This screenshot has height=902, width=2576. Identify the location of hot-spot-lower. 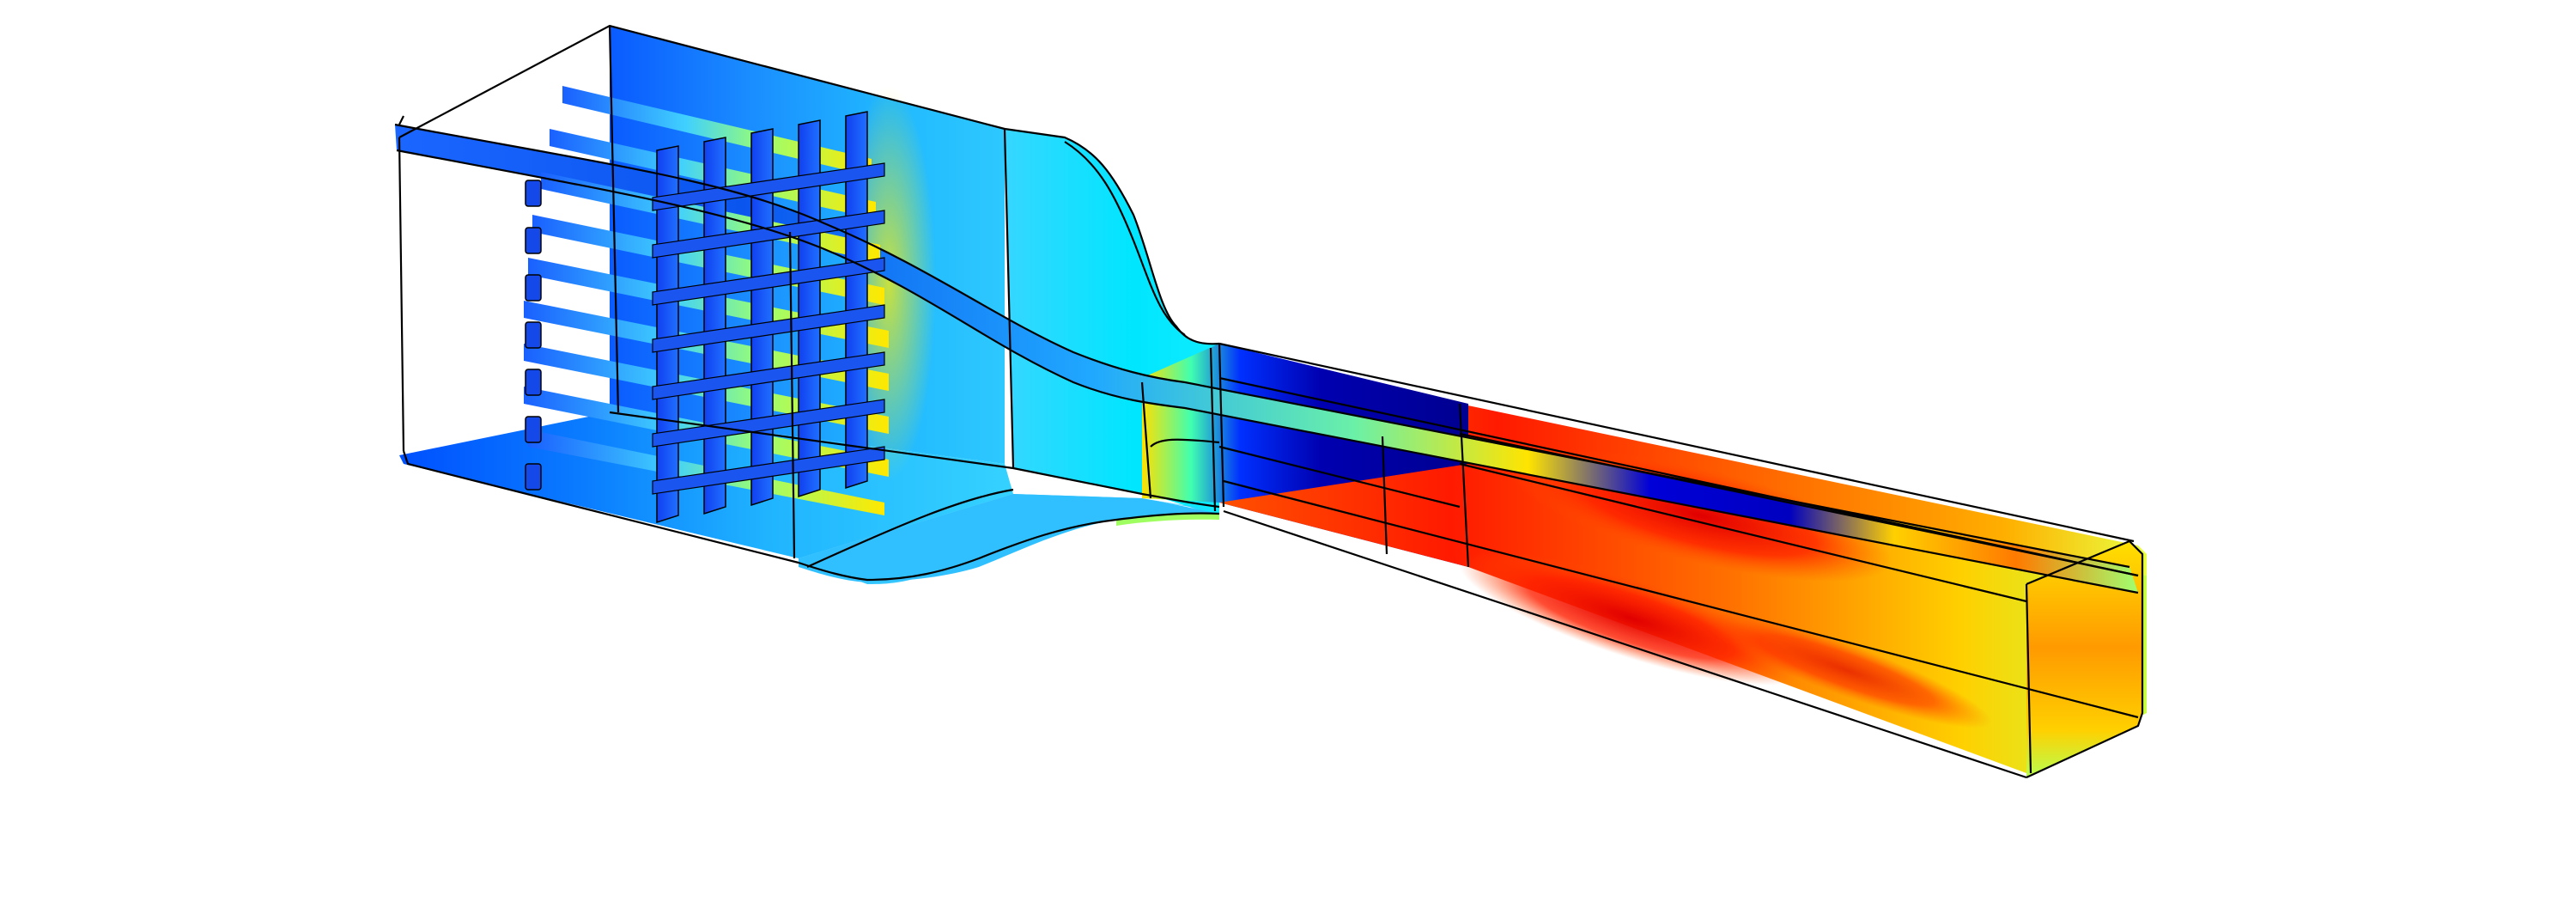
(1631, 619).